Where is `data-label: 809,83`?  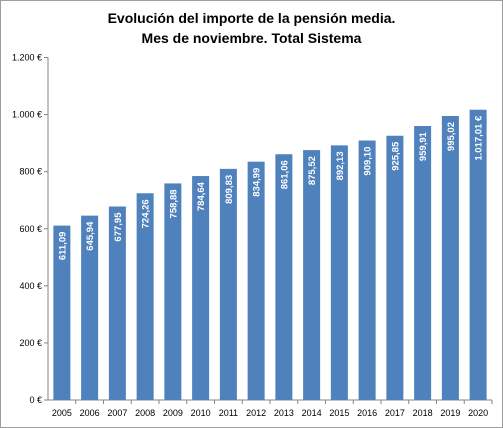
data-label: 809,83 is located at coordinates (229, 189).